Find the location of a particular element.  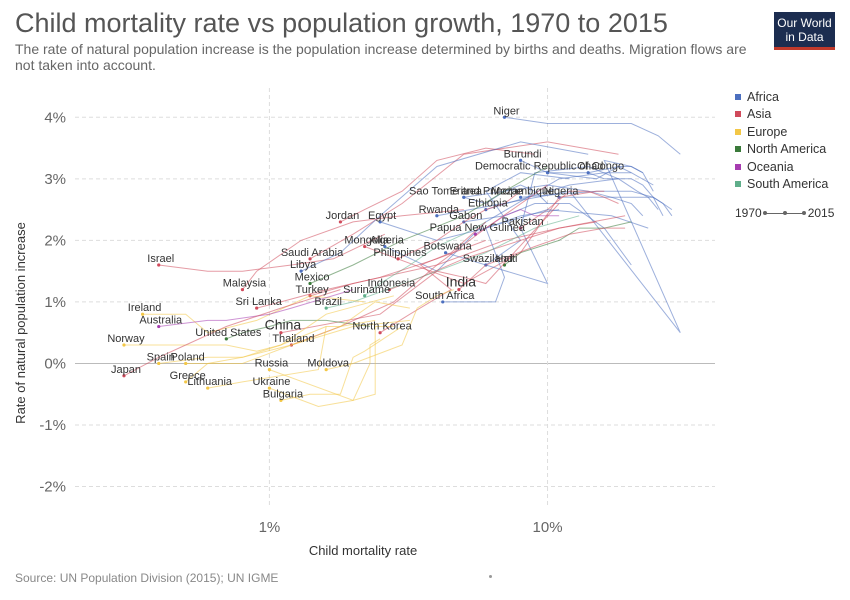

country-label: Libya is located at coordinates (303, 265).